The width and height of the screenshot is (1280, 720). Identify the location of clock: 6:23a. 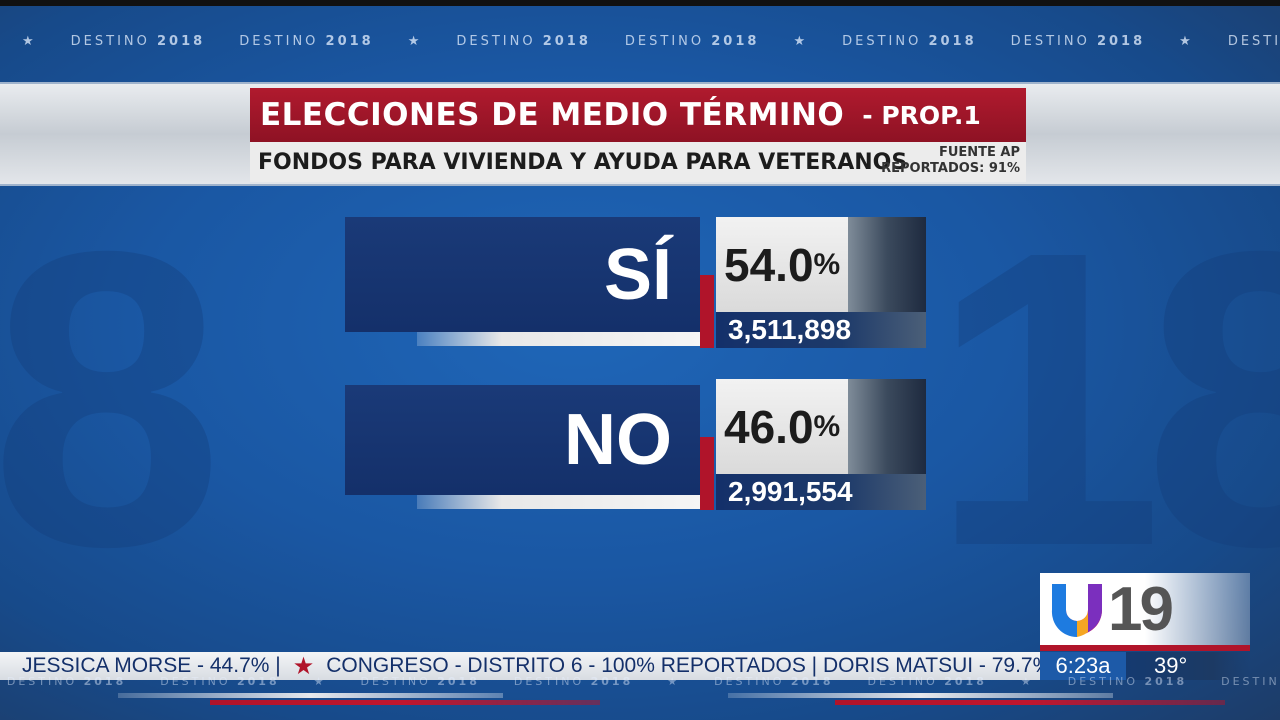
(1083, 666).